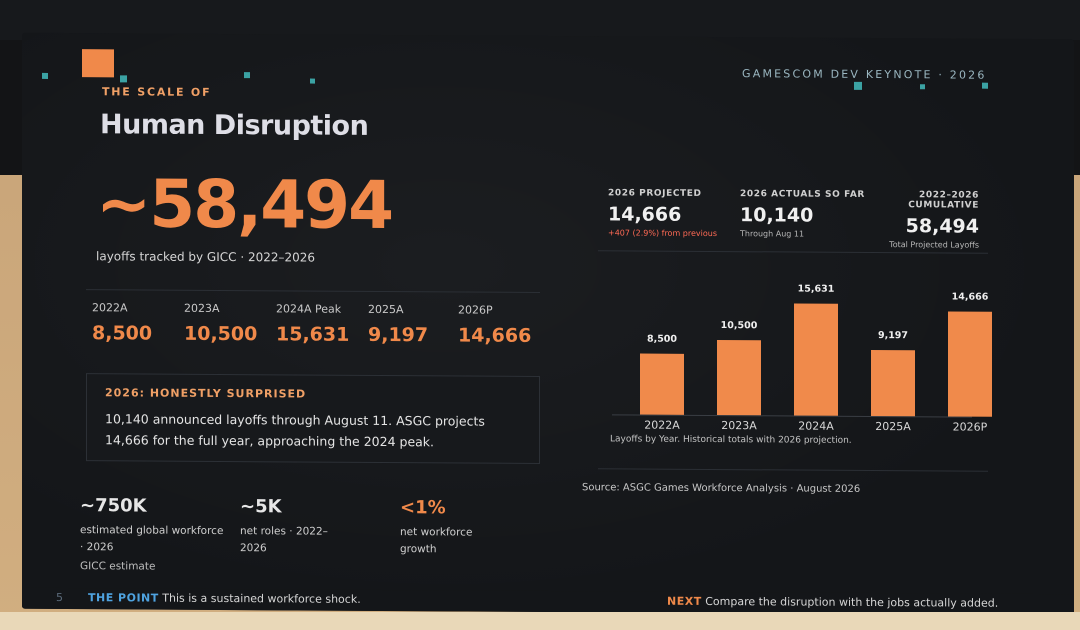 This screenshot has height=630, width=1080. I want to click on year-stat: 2026P 14,666, so click(494, 324).